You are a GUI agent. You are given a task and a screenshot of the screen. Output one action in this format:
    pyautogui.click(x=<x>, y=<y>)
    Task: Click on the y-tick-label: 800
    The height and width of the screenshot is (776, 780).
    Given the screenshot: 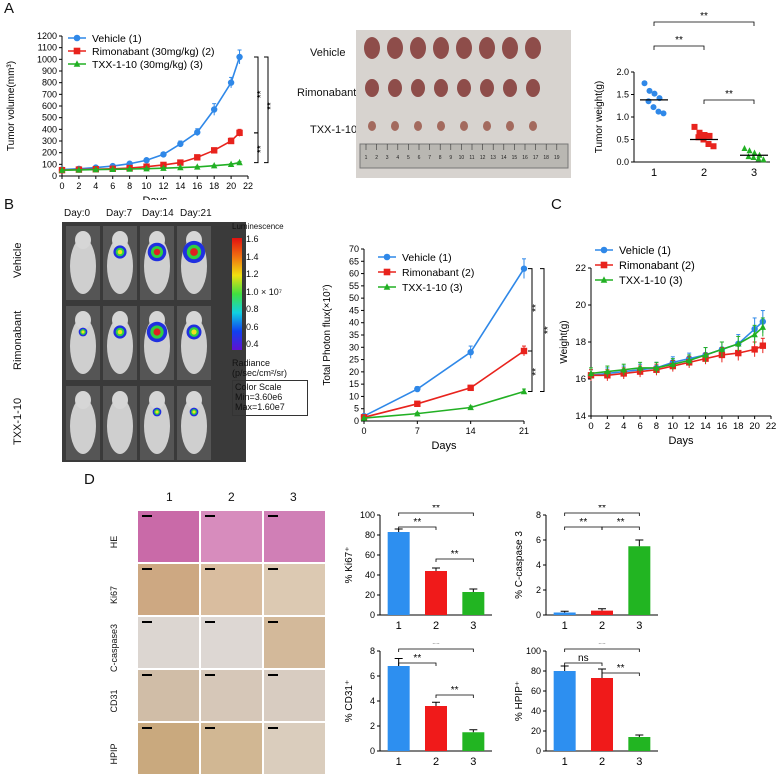 What is the action you would take?
    pyautogui.click(x=49, y=83)
    